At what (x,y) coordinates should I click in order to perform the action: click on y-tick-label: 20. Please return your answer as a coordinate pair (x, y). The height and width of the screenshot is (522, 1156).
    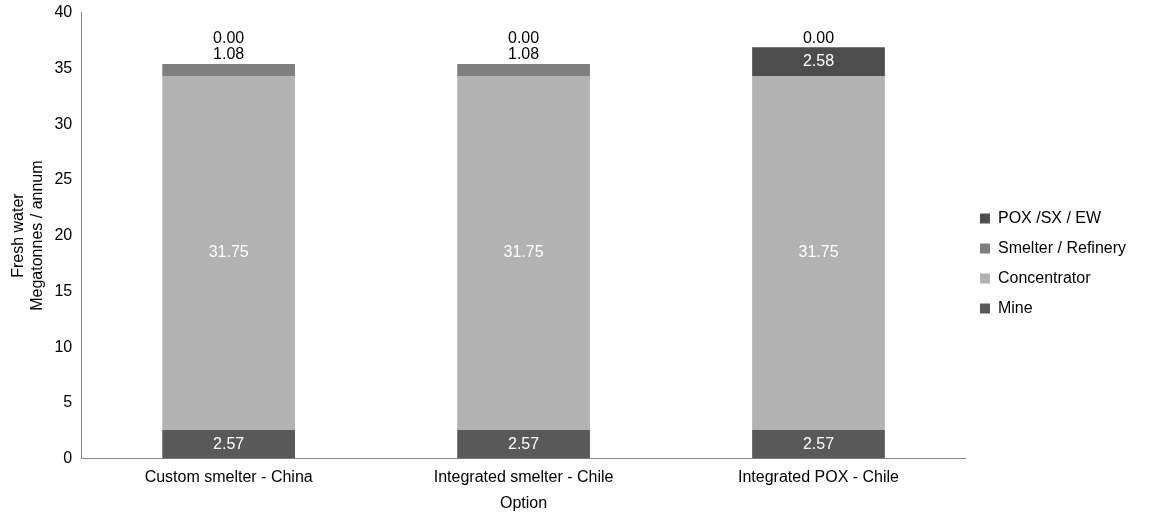
    Looking at the image, I should click on (63, 235).